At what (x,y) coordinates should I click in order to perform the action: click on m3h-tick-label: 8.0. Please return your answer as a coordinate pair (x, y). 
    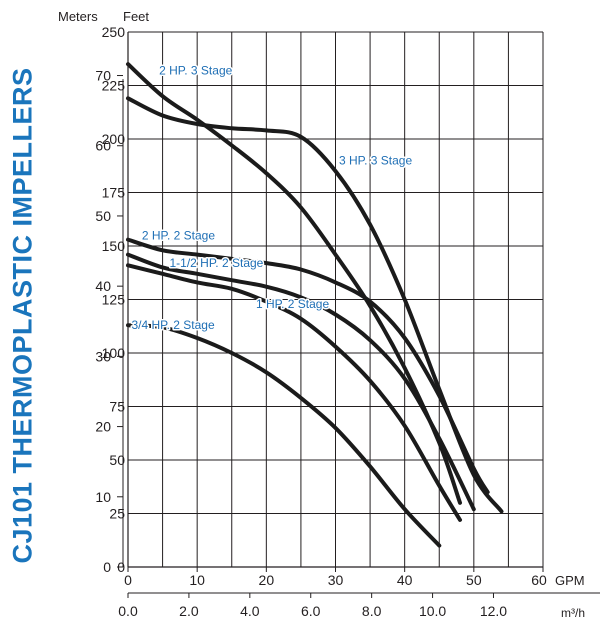
    Looking at the image, I should click on (372, 611).